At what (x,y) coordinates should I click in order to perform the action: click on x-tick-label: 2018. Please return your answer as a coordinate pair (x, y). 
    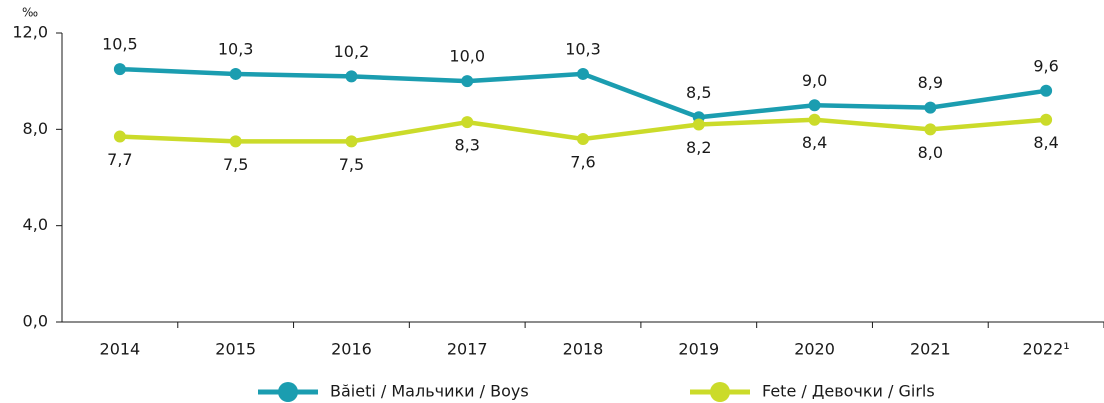
    Looking at the image, I should click on (583, 349).